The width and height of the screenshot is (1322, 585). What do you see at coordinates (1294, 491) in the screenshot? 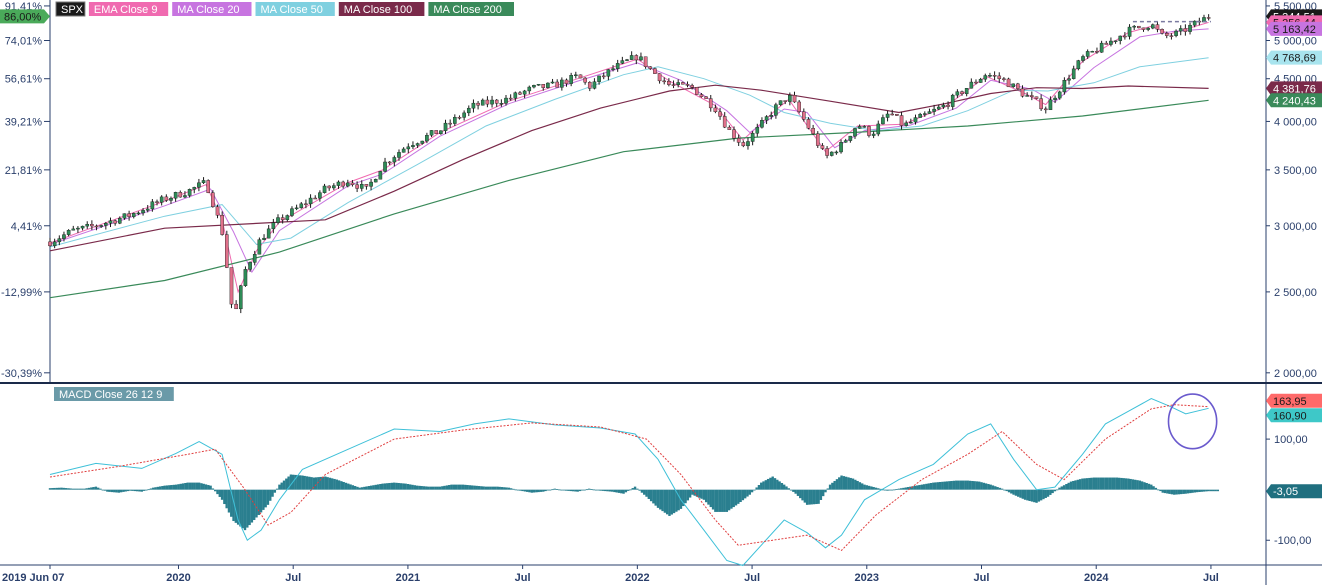
I see `macd-value-badge` at bounding box center [1294, 491].